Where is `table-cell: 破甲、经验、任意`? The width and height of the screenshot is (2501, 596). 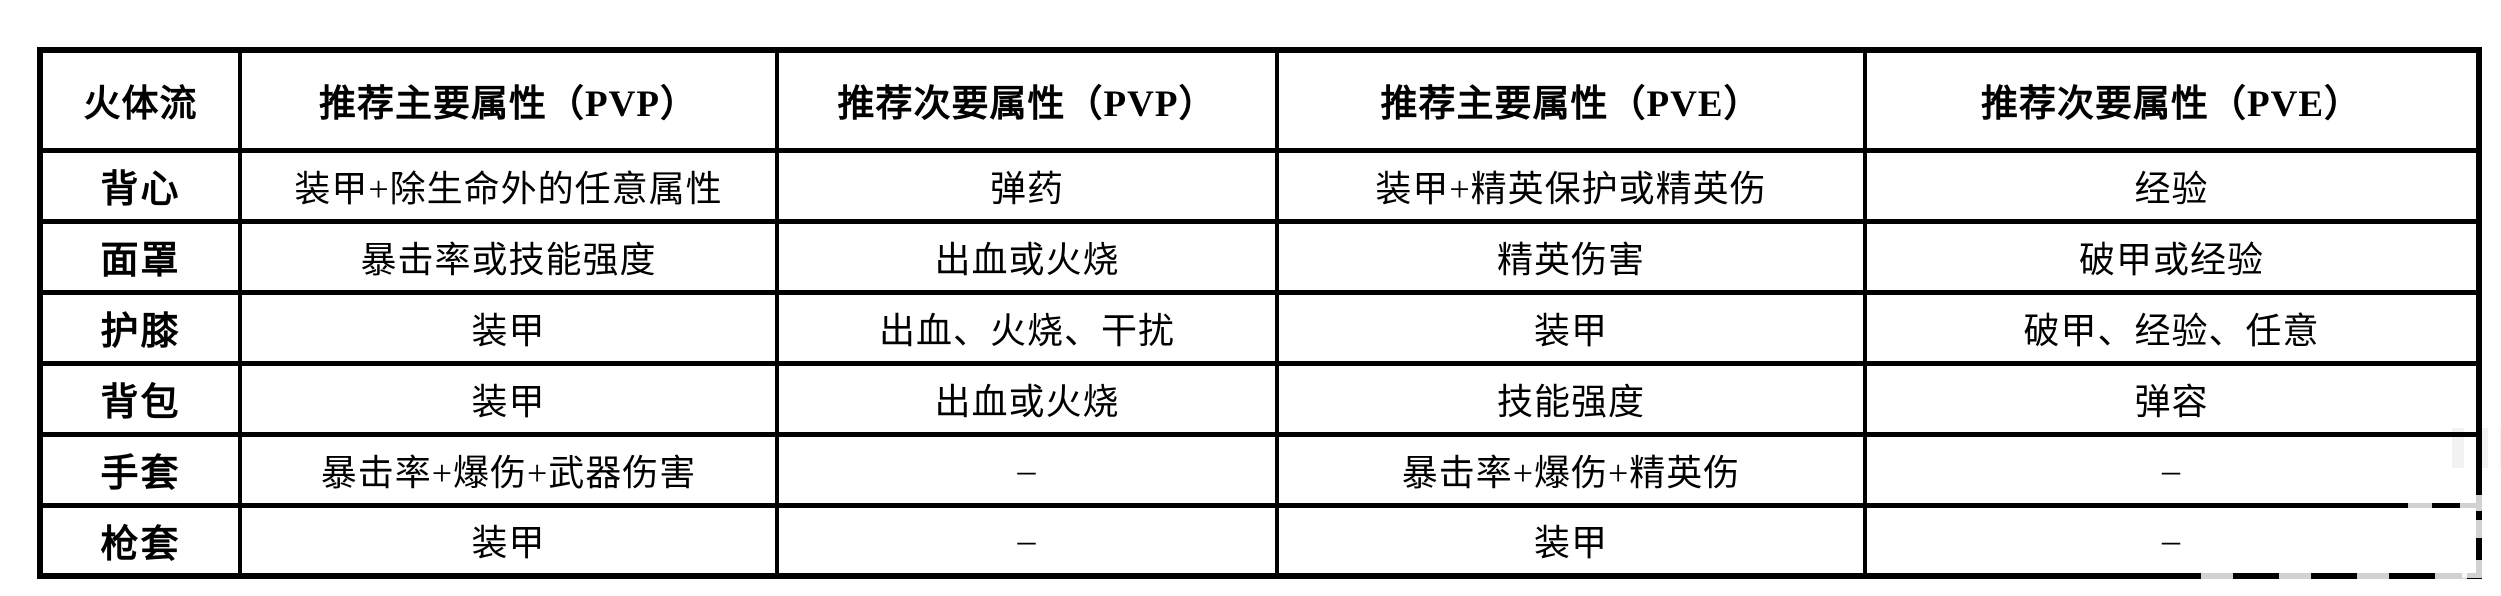 table-cell: 破甲、经验、任意 is located at coordinates (2172, 327).